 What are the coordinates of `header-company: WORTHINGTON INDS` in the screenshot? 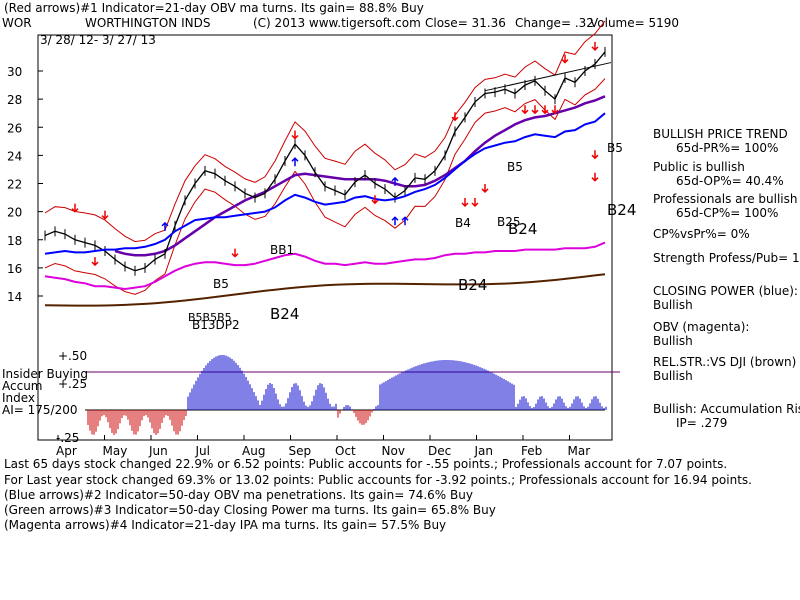 It's located at (147, 23).